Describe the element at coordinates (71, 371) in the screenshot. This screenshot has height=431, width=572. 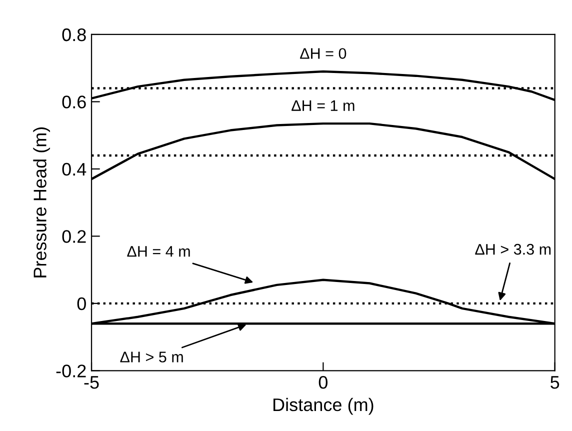
I see `y-tick-label: -0.2` at that location.